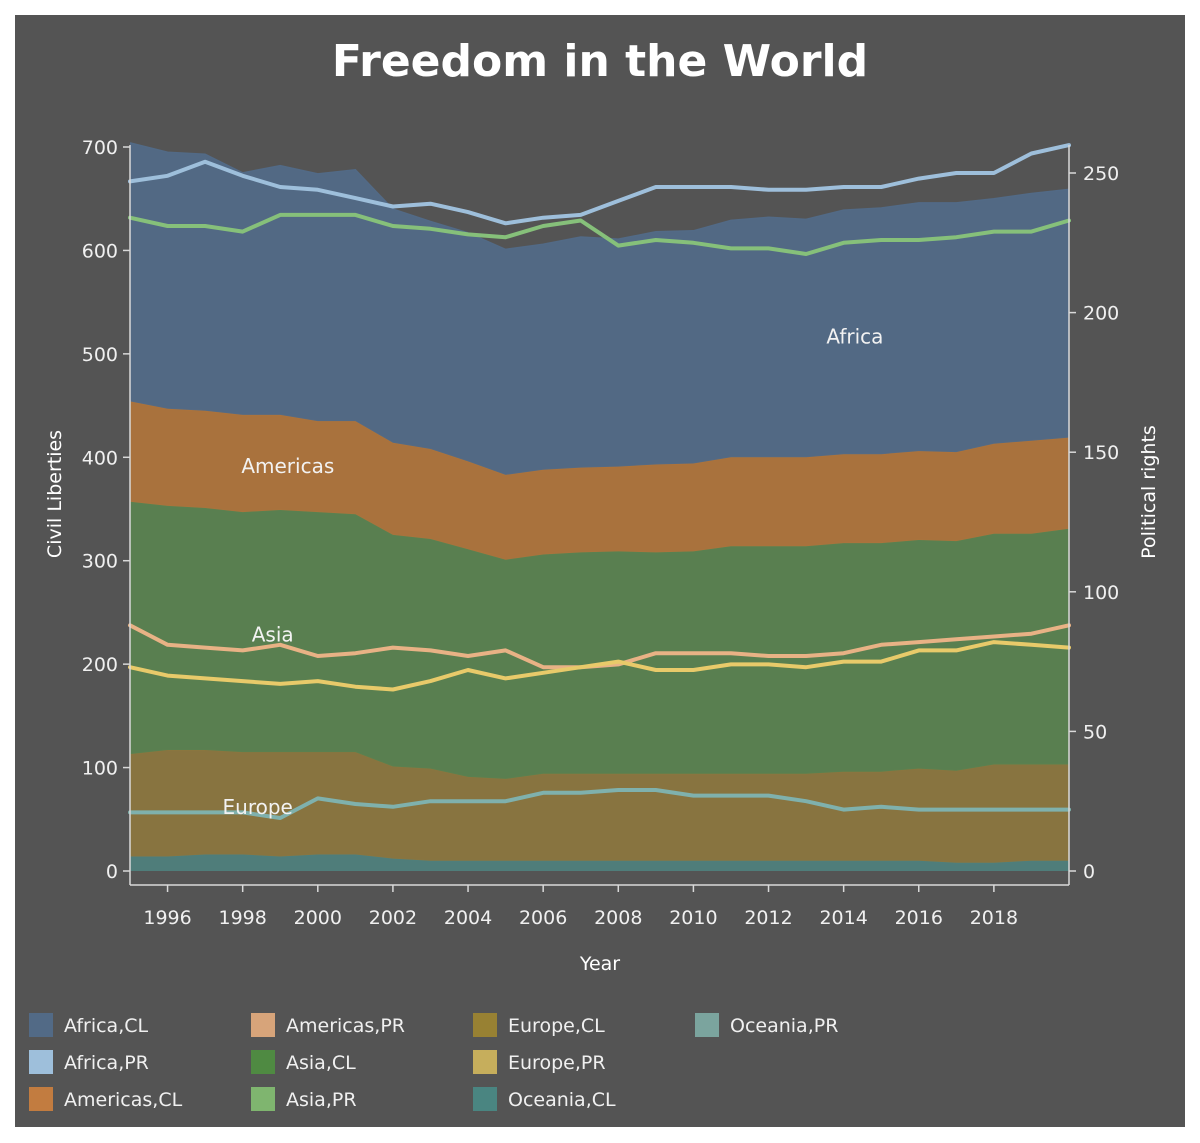 The height and width of the screenshot is (1143, 1200). Describe the element at coordinates (100, 251) in the screenshot. I see `left-tick-label: 600` at that location.